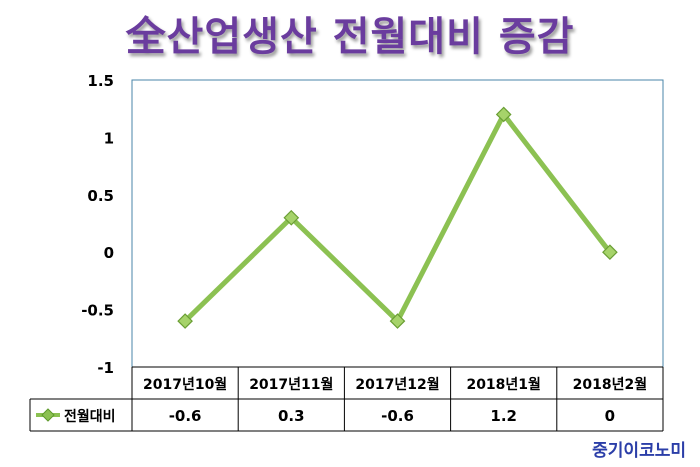  I want to click on x-category-label: 2017년11월, so click(291, 384).